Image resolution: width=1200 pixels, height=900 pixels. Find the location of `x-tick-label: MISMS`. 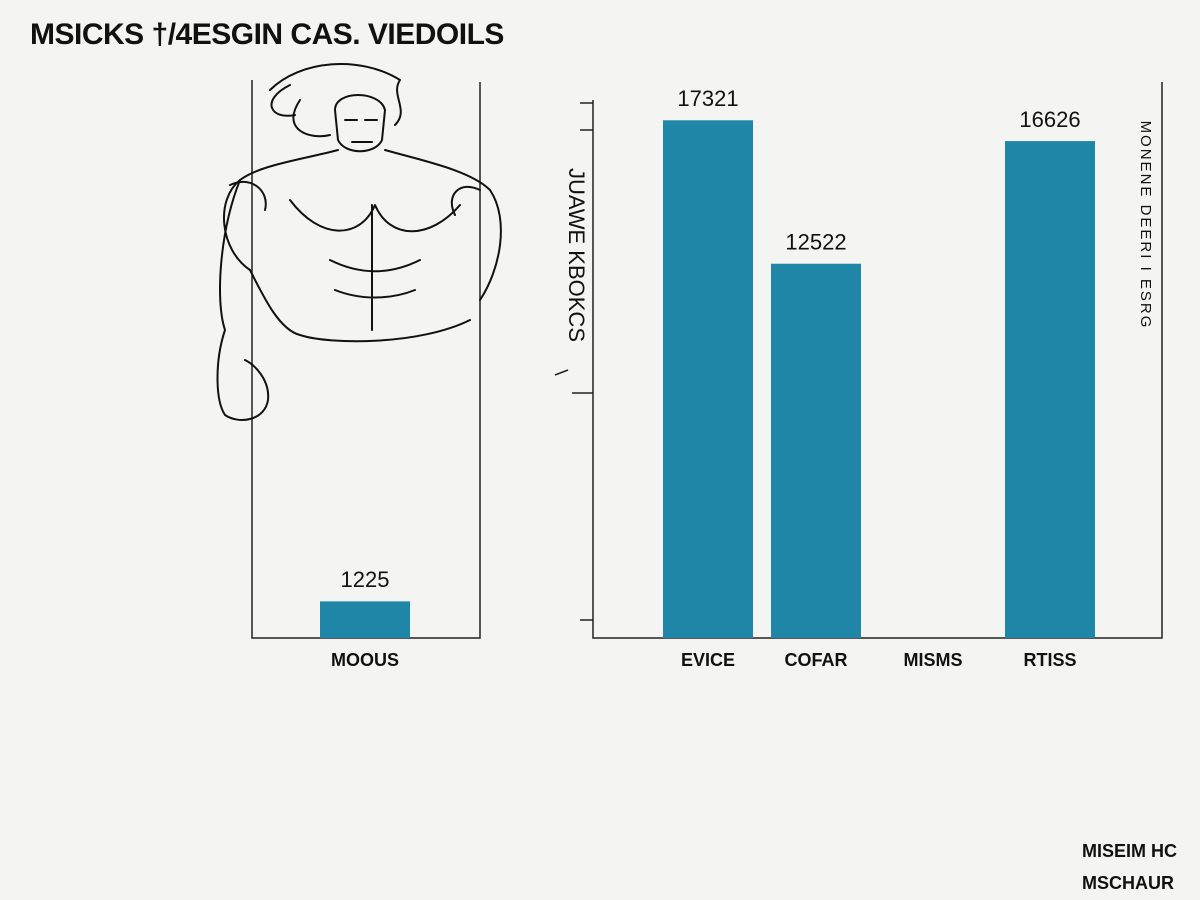

x-tick-label: MISMS is located at coordinates (932, 660).